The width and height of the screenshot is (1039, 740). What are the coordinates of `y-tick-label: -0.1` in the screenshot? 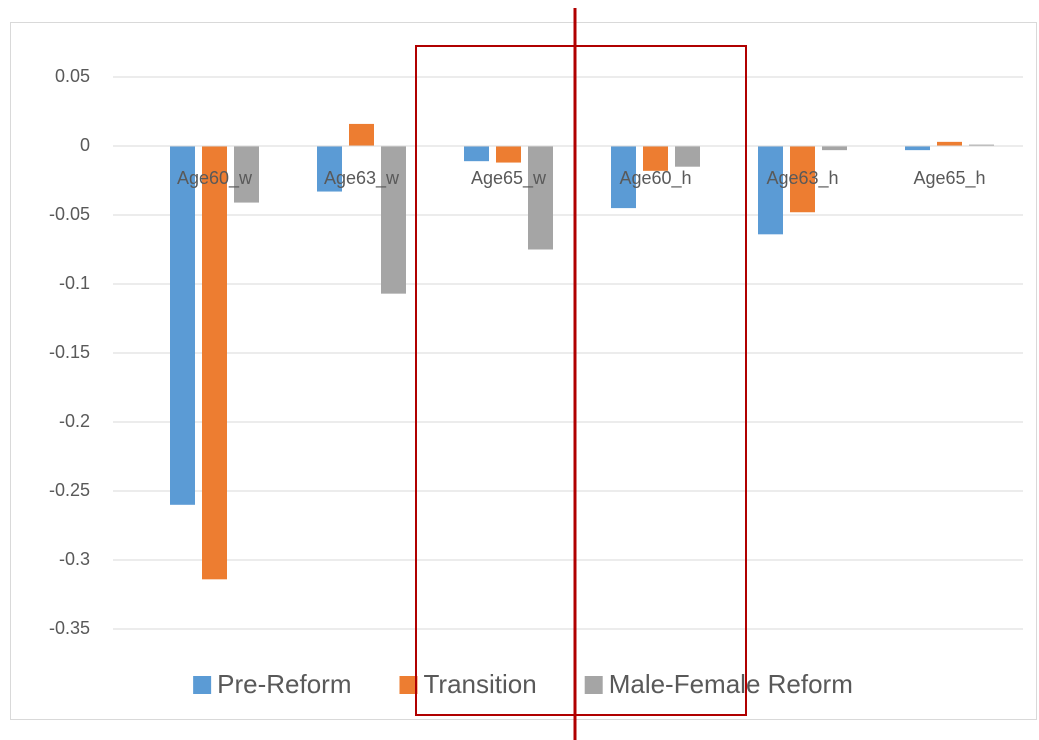 It's located at (74, 283).